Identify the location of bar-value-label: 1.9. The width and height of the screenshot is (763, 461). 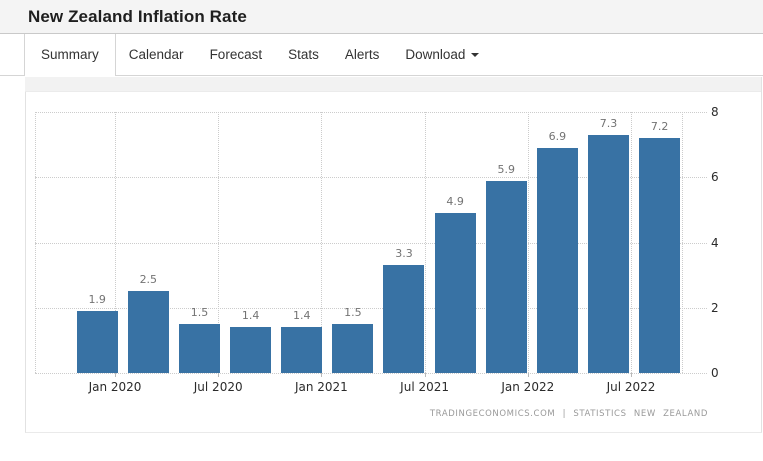
(97, 300).